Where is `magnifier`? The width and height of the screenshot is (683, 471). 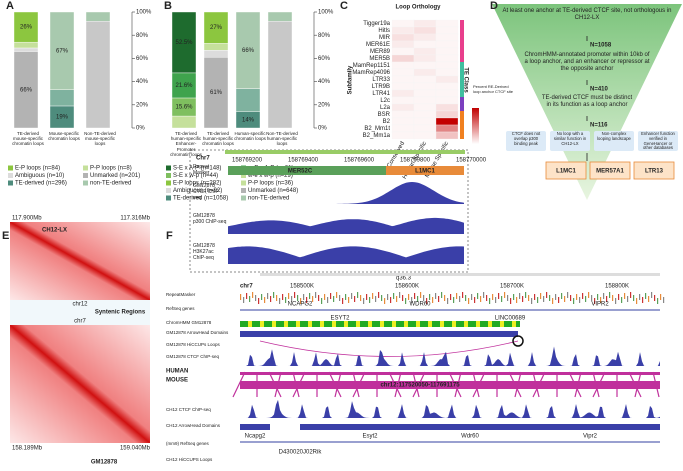
magnifier is located at coordinates (518, 341).